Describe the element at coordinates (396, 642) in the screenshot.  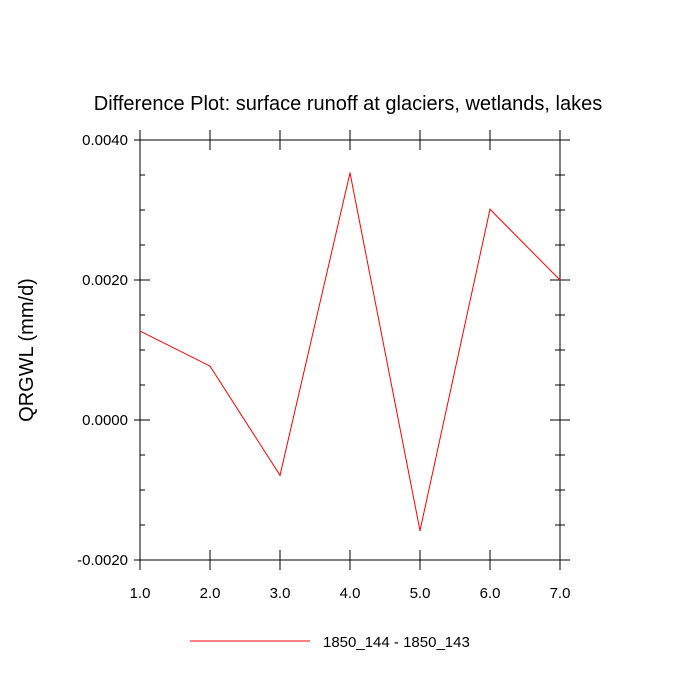
I see `legend-label: 1850_144 - 1850_143` at that location.